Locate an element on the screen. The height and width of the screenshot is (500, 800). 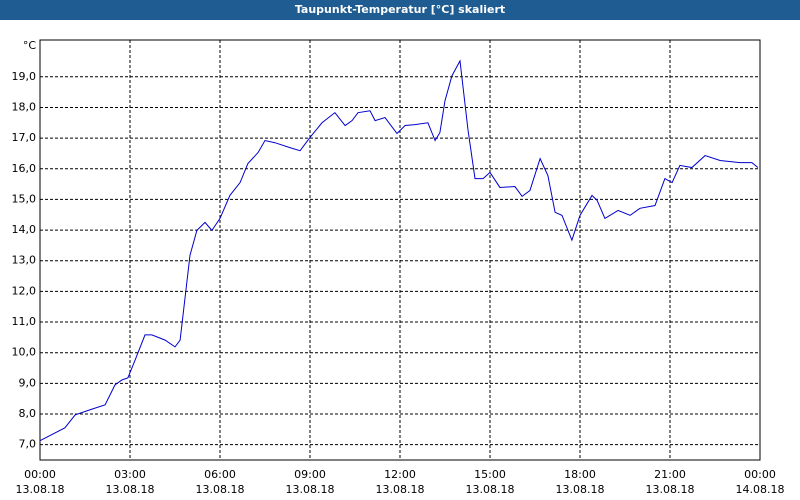
x-tick-label: 09:00 is located at coordinates (310, 474).